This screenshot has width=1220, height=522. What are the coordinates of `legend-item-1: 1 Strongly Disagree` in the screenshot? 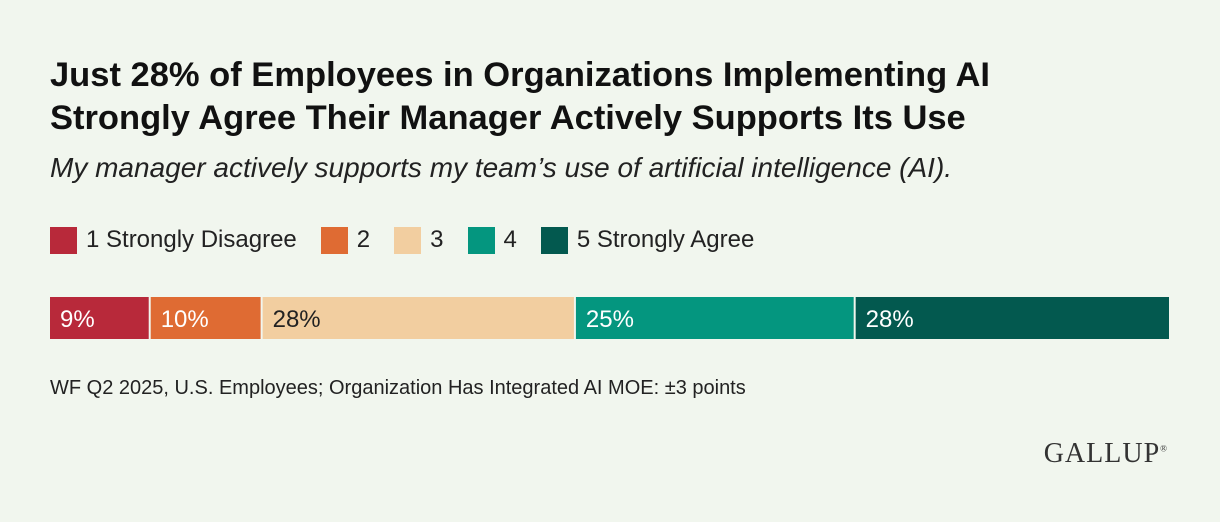 It's located at (173, 240).